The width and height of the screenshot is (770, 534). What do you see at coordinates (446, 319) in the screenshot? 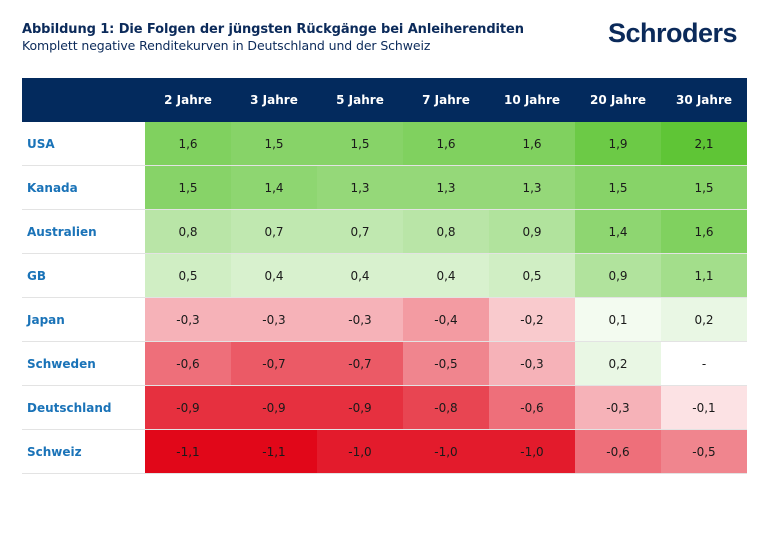
I see `heatmap-cell: -0,4` at bounding box center [446, 319].